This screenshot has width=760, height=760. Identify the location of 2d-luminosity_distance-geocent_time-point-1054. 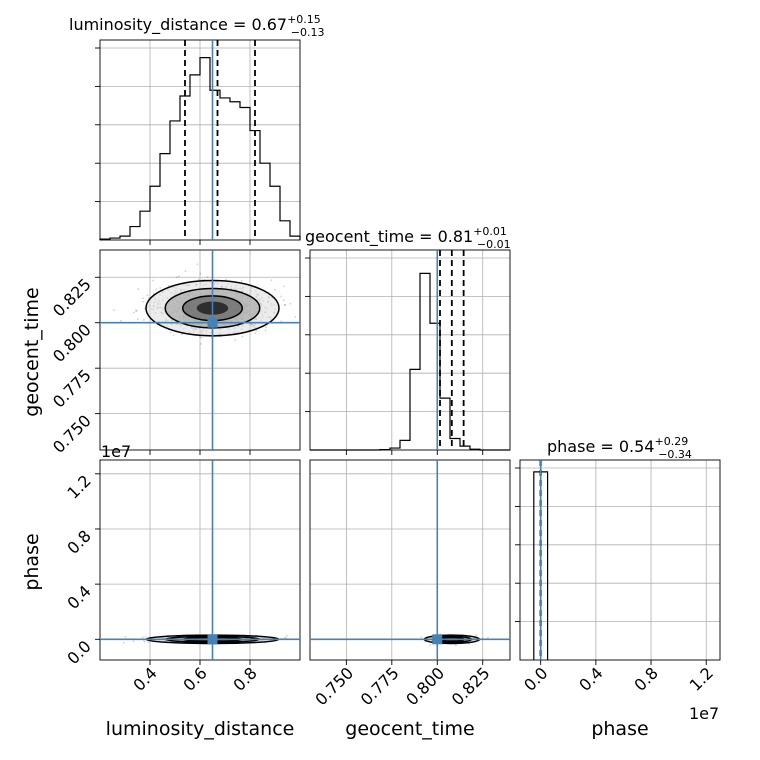
(176, 277).